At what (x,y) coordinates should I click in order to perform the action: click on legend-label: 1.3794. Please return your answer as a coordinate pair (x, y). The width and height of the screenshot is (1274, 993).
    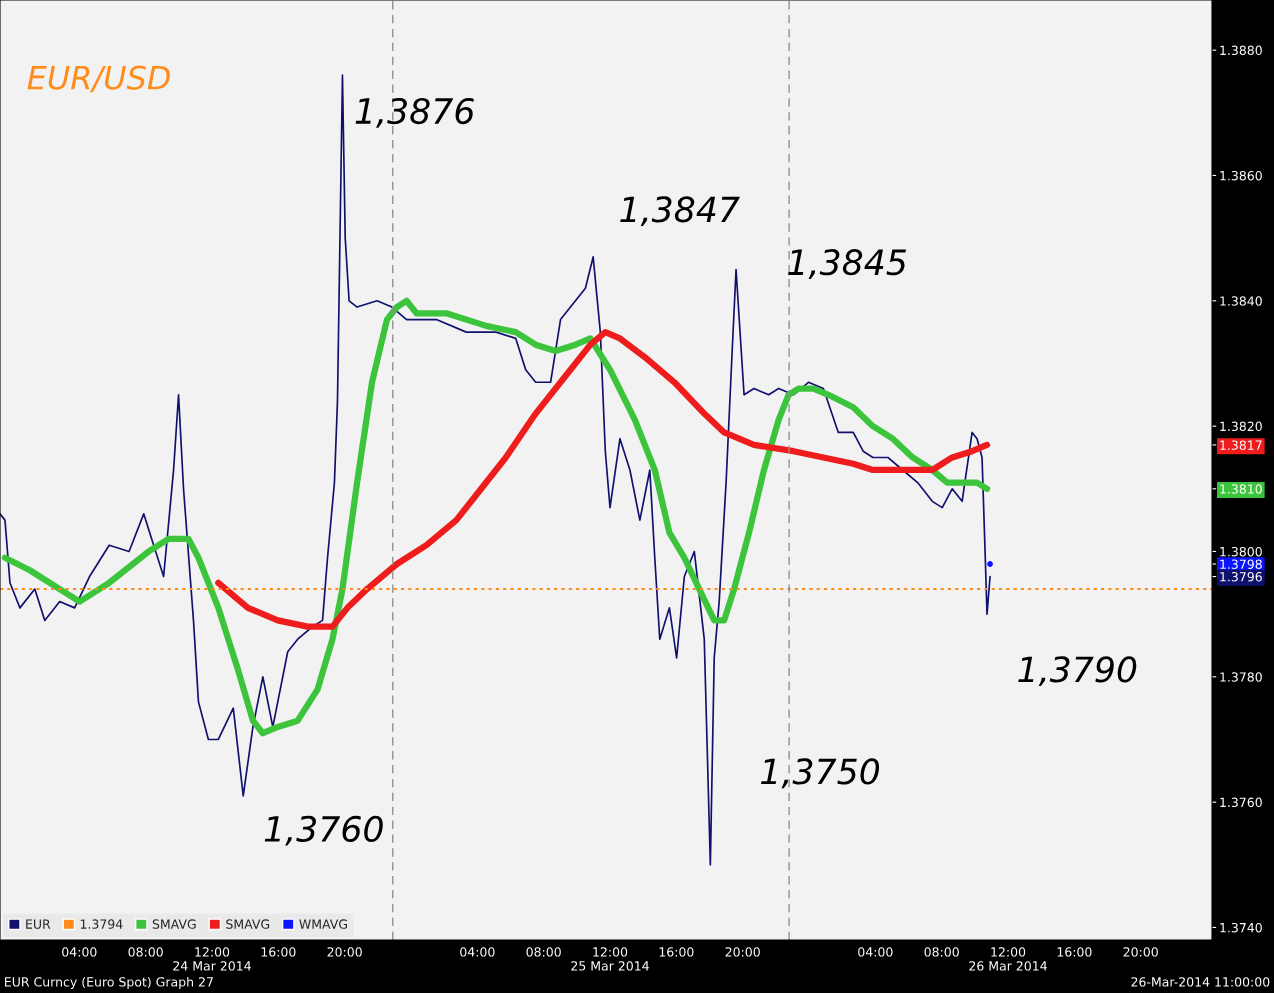
    Looking at the image, I should click on (101, 924).